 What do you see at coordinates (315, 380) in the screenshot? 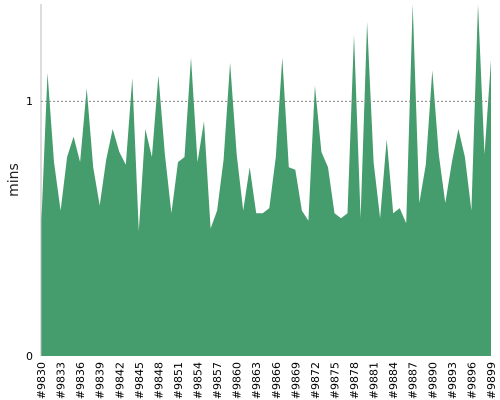
I see `x-tick-label: #9872` at bounding box center [315, 380].